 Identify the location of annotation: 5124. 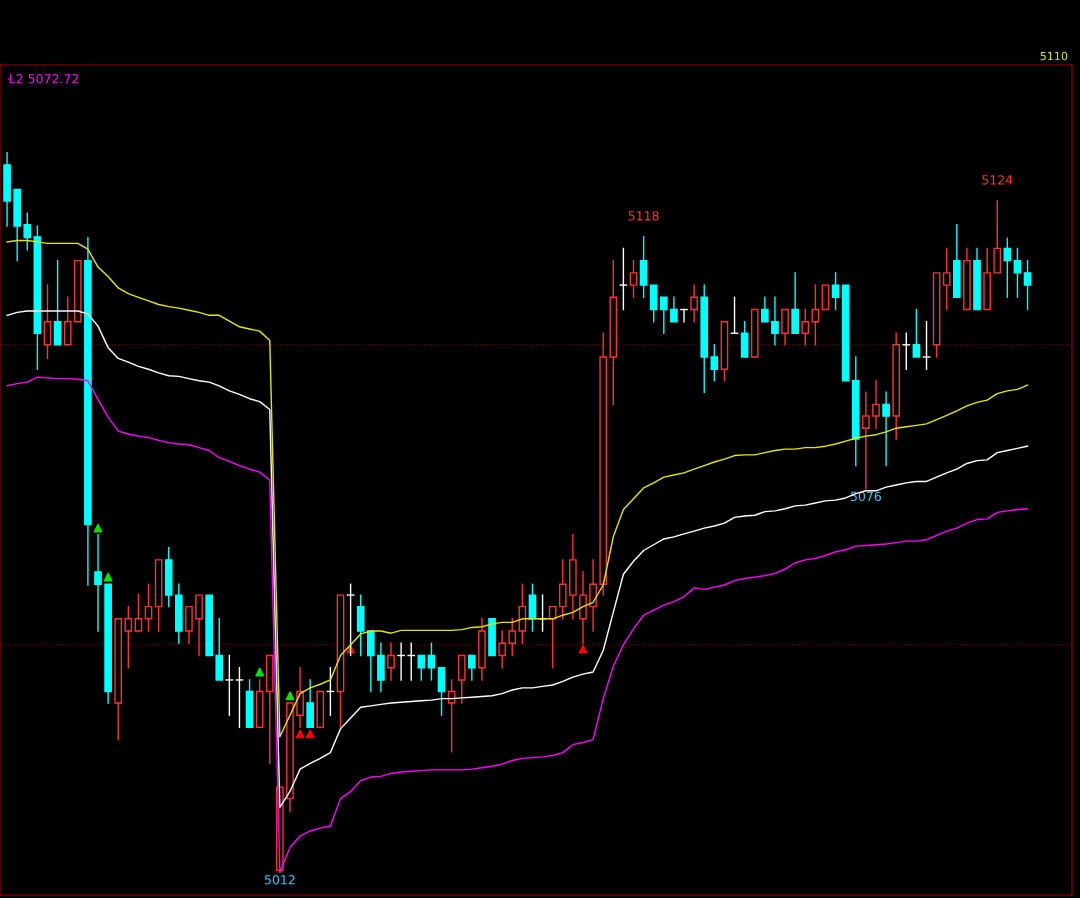
(997, 180).